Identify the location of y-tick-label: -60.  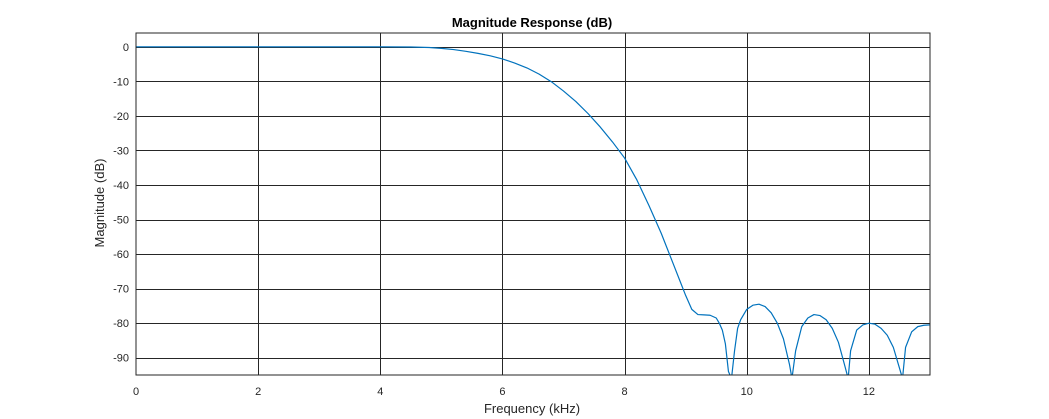
(121, 255).